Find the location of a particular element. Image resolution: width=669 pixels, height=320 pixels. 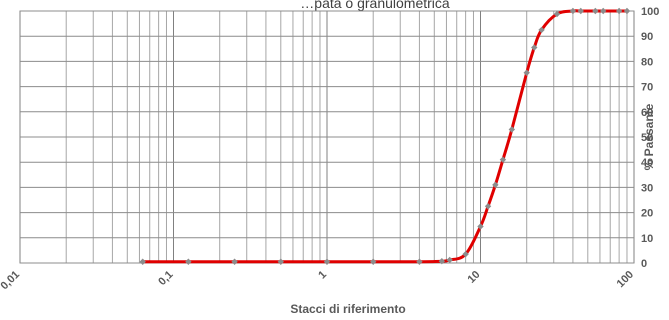

x-tick-label: 1 is located at coordinates (322, 275).